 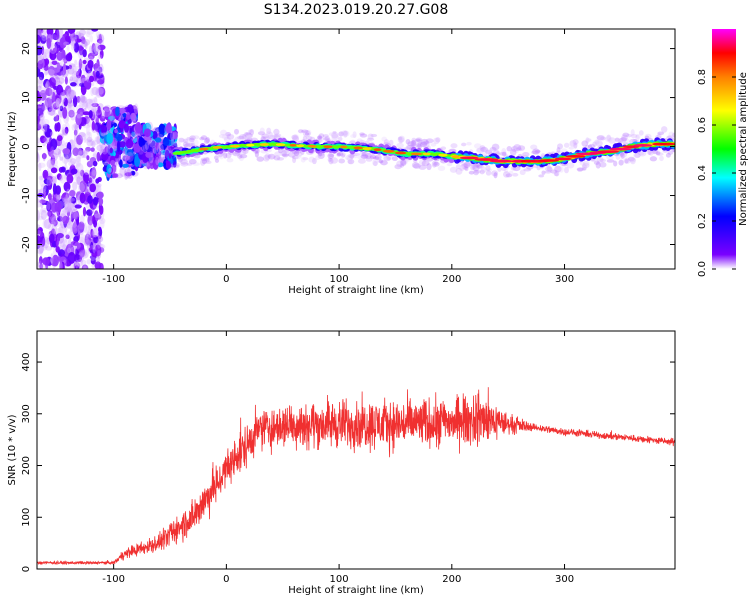 I want to click on snr-ytick-label: 200, so click(x=26, y=465).